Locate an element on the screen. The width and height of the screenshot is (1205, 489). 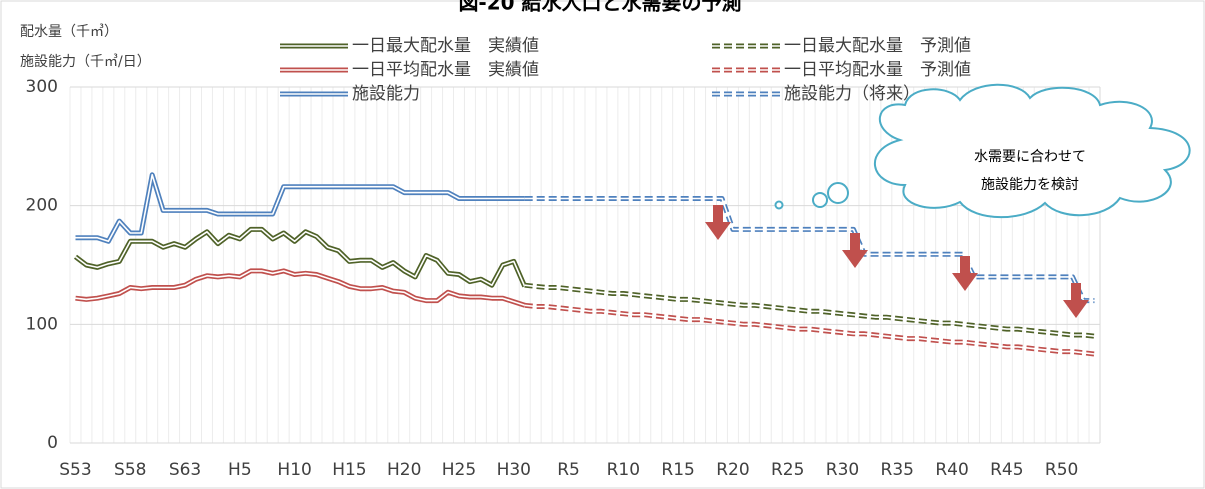
x-tick-label: S63 is located at coordinates (185, 470).